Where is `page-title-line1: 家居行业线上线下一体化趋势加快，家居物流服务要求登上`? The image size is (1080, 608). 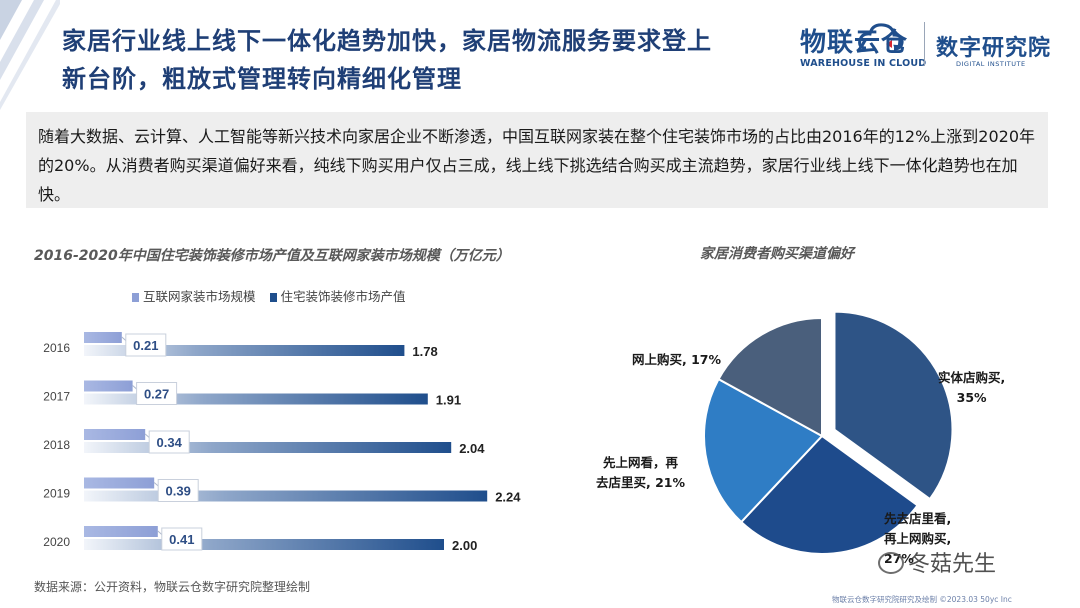 page-title-line1: 家居行业线上线下一体化趋势加快，家居物流服务要求登上 is located at coordinates (387, 41).